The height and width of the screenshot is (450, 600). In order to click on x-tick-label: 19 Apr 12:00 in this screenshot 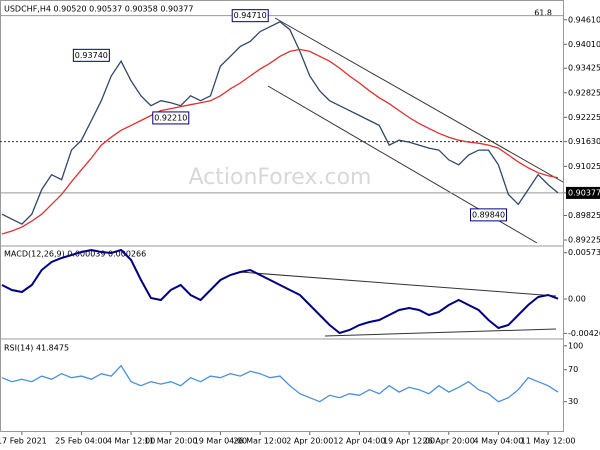, I will do `click(409, 441)`.